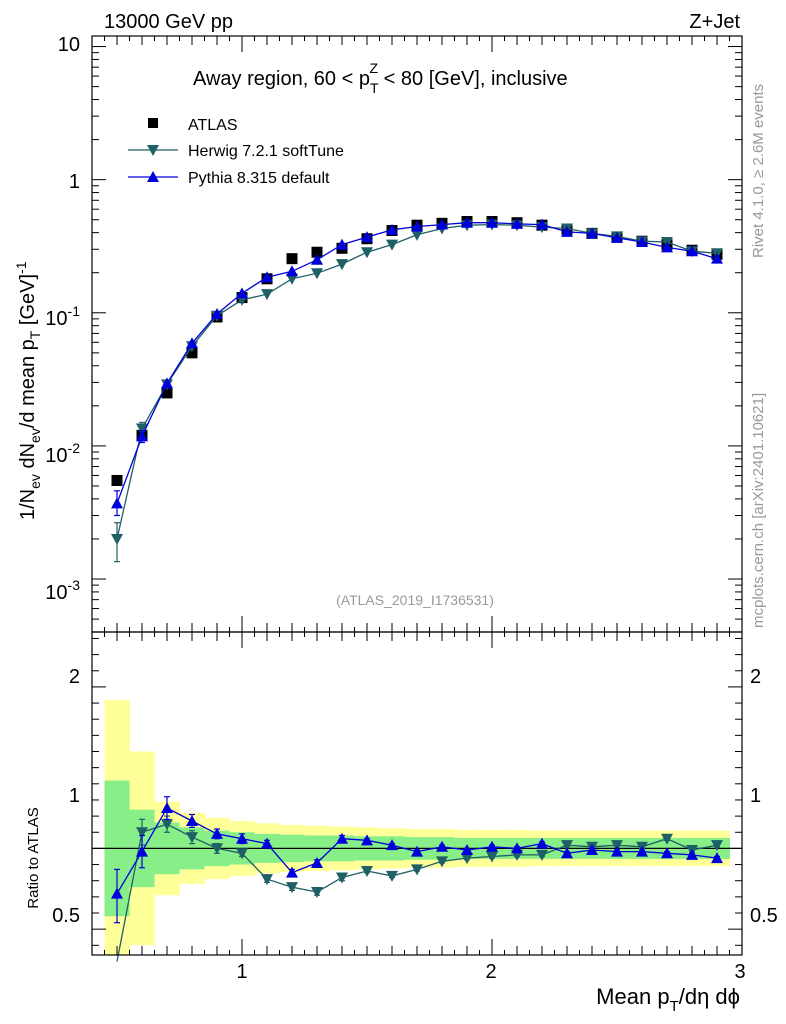  Describe the element at coordinates (755, 796) in the screenshot. I see `ratio-ytick-1-right: 1` at that location.